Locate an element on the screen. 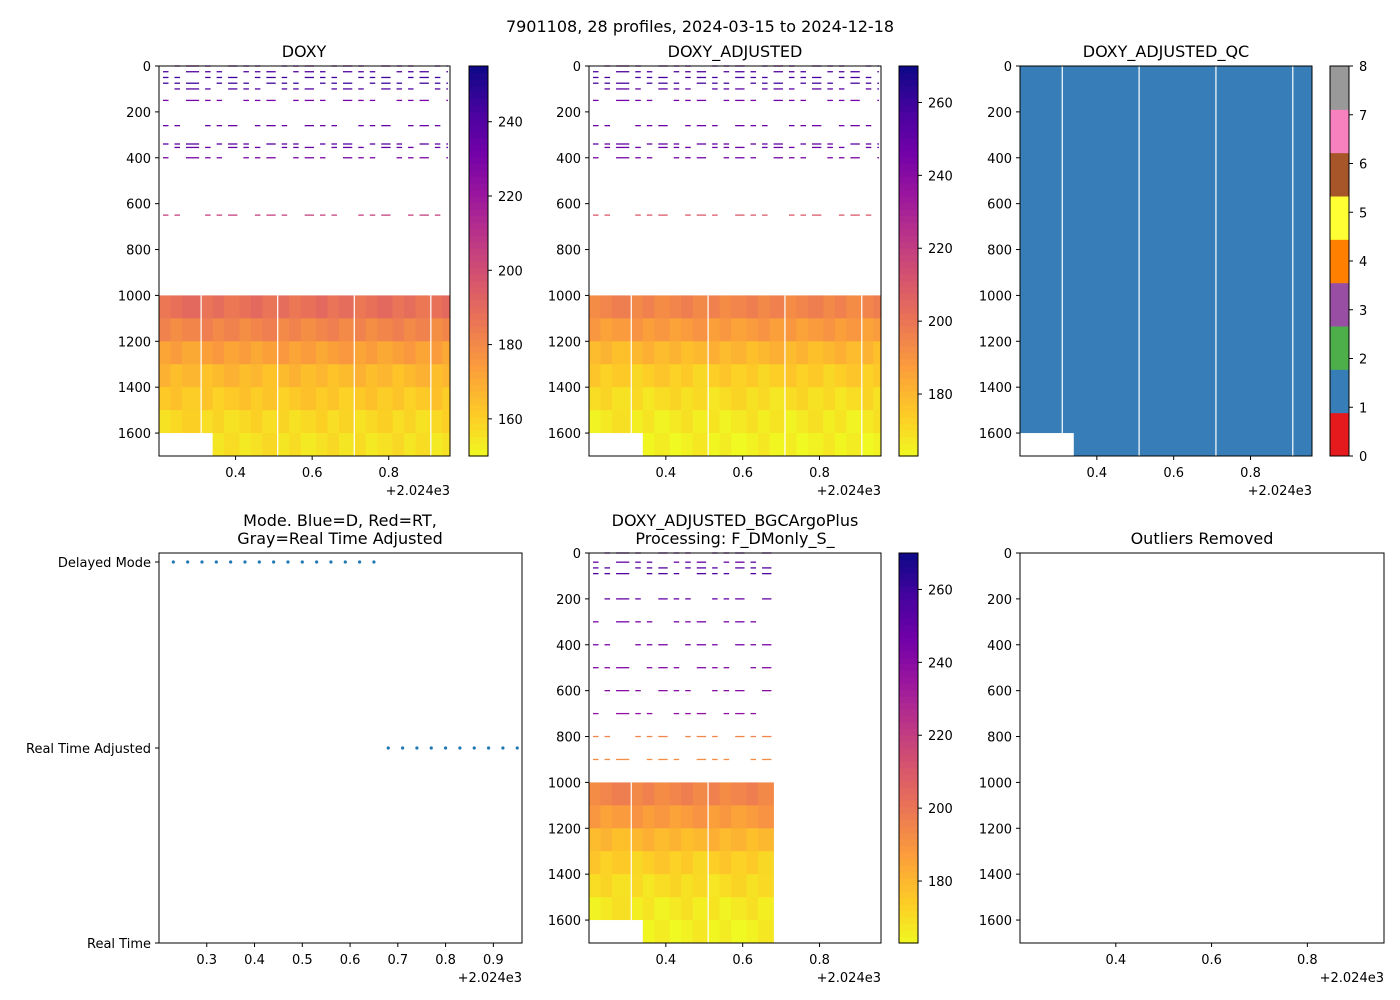  doxy-colorbar: 160 180 200 220 240 is located at coordinates (495, 261).